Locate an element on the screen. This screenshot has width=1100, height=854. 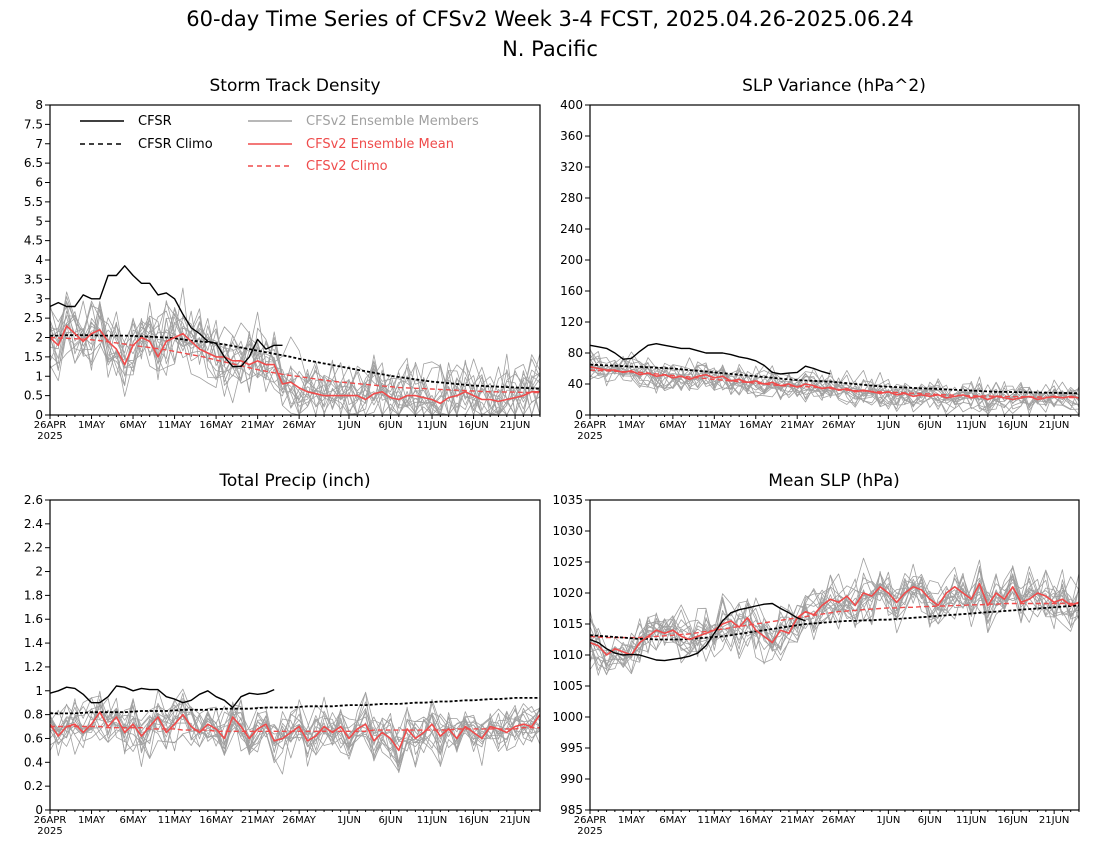
y-tick-label: 1035 is located at coordinates (567, 500).